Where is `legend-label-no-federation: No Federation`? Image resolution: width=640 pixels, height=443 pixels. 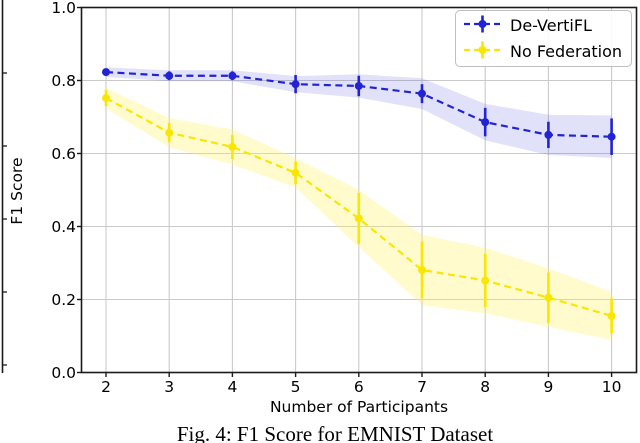
legend-label-no-federation: No Federation is located at coordinates (566, 51).